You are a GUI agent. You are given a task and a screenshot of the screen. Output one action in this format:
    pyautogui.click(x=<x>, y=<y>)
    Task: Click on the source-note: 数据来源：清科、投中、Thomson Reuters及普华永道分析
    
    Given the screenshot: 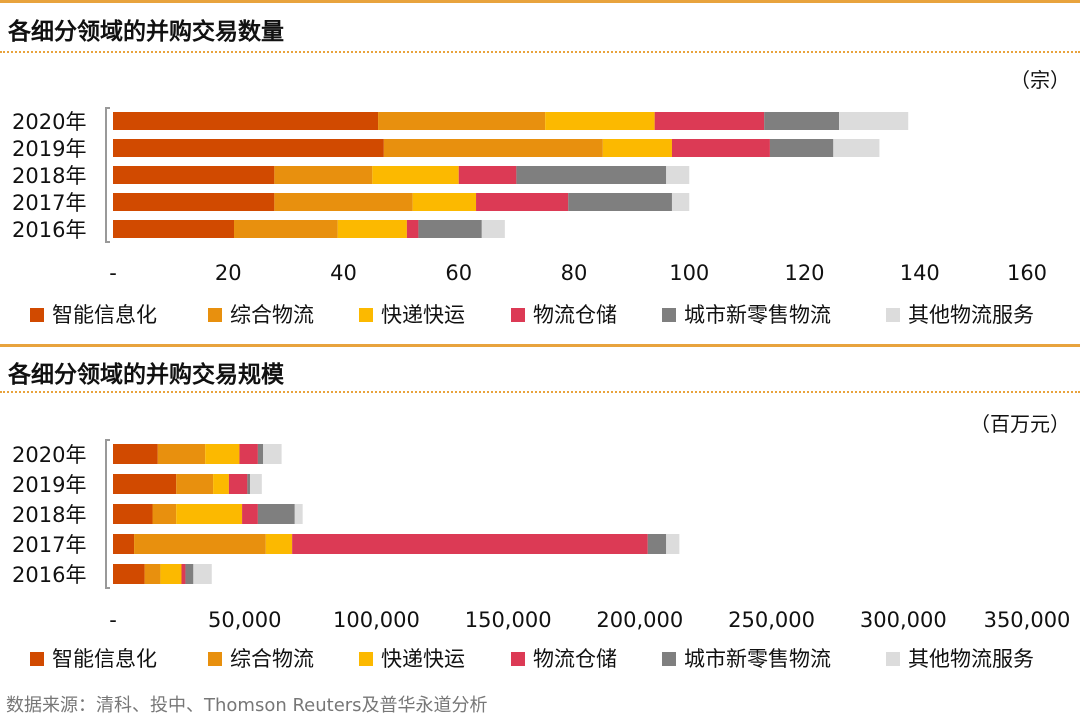 What is the action you would take?
    pyautogui.click(x=247, y=705)
    